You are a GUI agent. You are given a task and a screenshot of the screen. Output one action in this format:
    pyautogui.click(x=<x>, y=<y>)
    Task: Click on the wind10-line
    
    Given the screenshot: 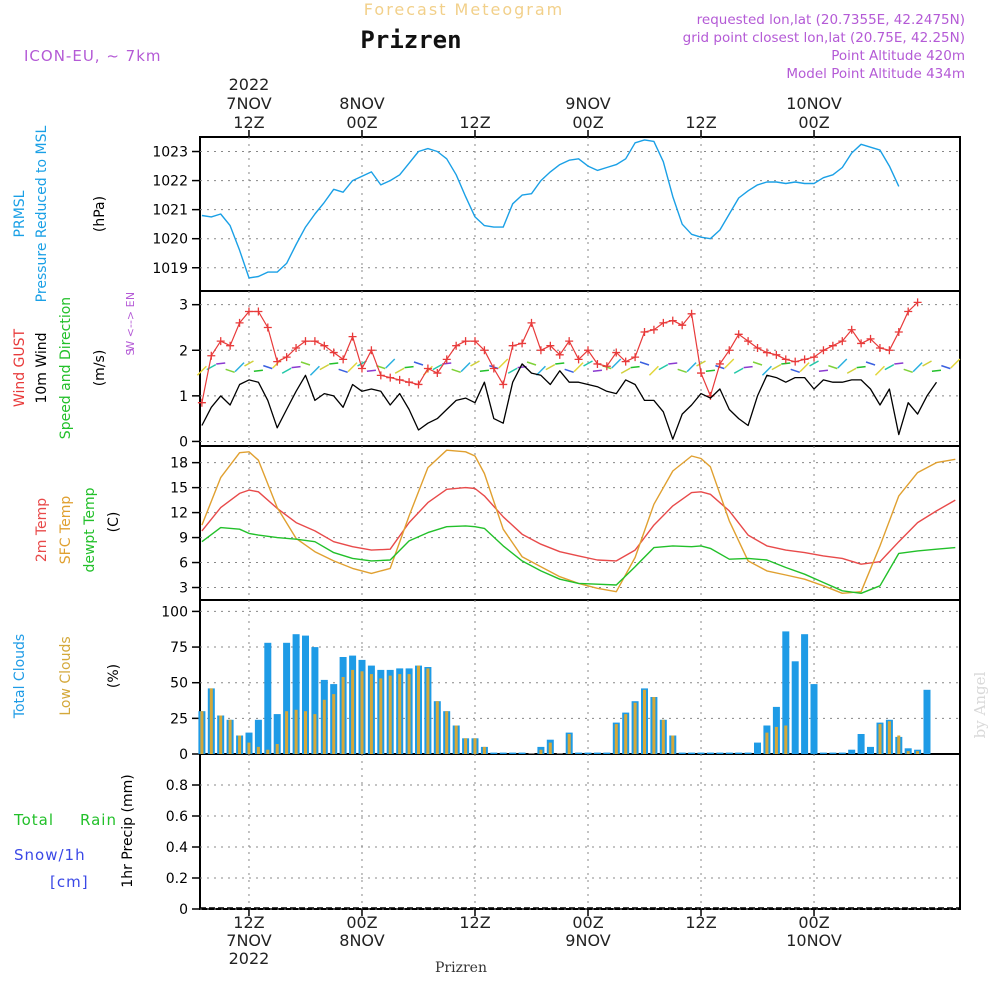 What is the action you would take?
    pyautogui.click(x=569, y=401)
    